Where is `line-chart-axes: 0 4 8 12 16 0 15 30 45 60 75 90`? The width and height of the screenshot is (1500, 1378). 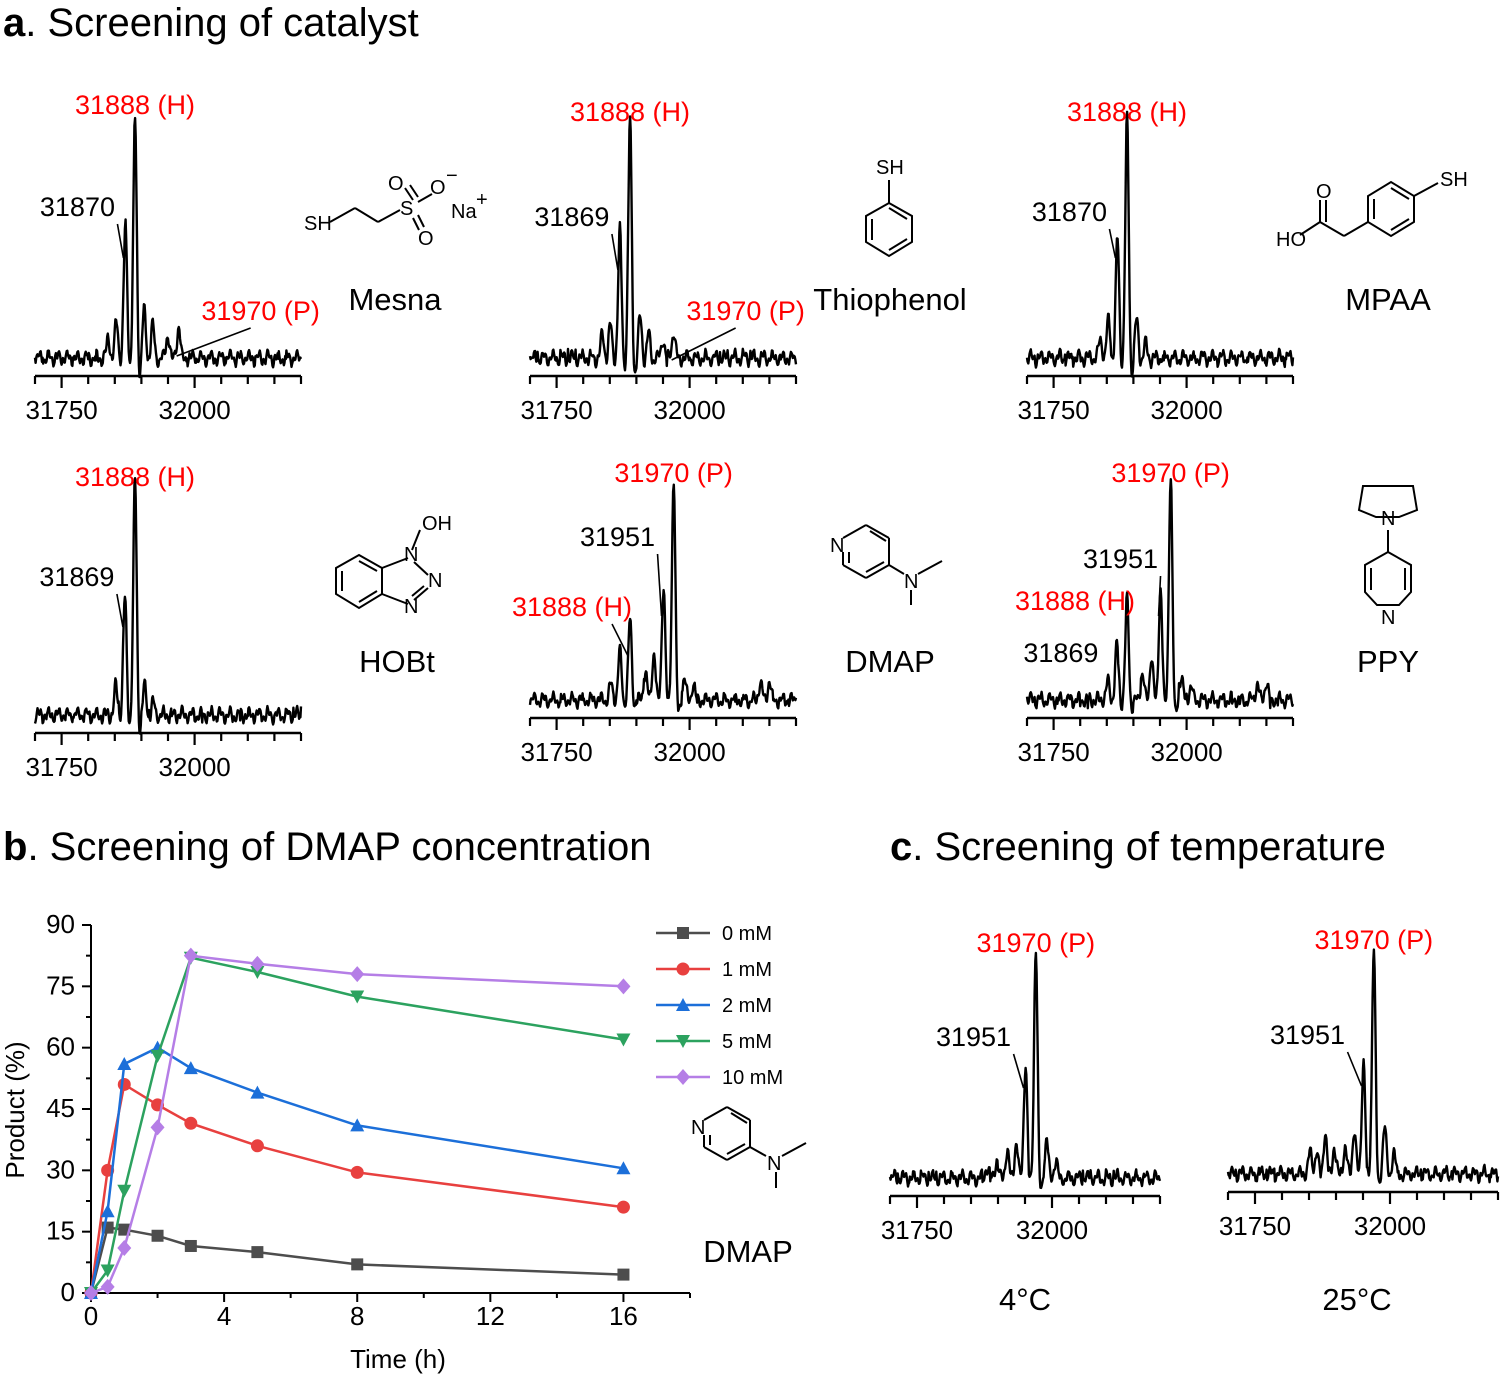
line-chart-axes: 0 4 8 12 16 0 15 30 45 60 75 90 is located at coordinates (368, 1120).